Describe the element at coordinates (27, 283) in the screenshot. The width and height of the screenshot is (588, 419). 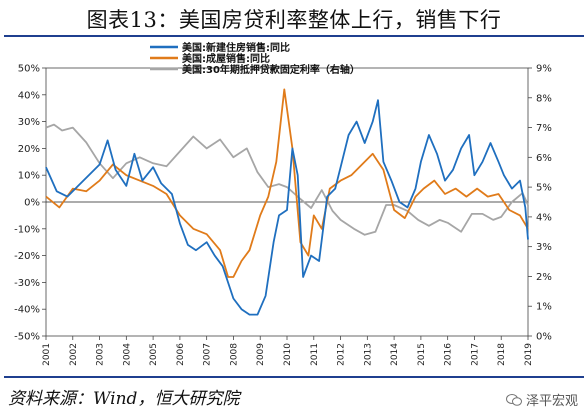
I see `y-left-tick-label: -30%` at that location.